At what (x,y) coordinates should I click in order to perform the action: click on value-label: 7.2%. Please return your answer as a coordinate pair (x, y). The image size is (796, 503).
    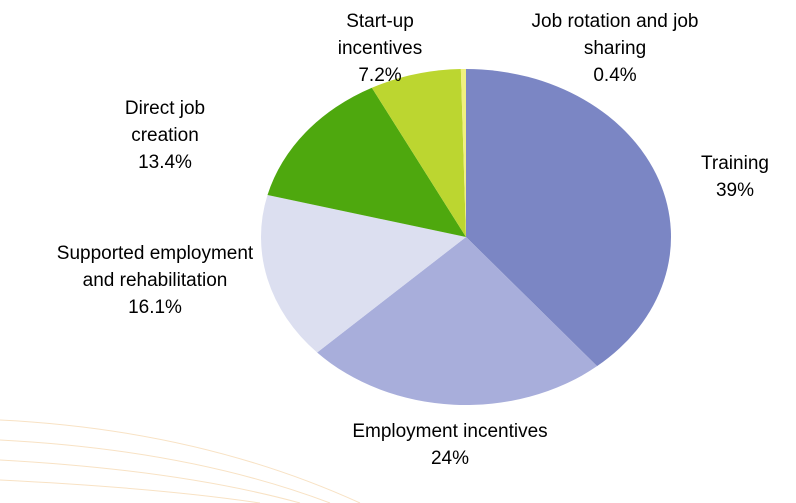
    Looking at the image, I should click on (380, 75).